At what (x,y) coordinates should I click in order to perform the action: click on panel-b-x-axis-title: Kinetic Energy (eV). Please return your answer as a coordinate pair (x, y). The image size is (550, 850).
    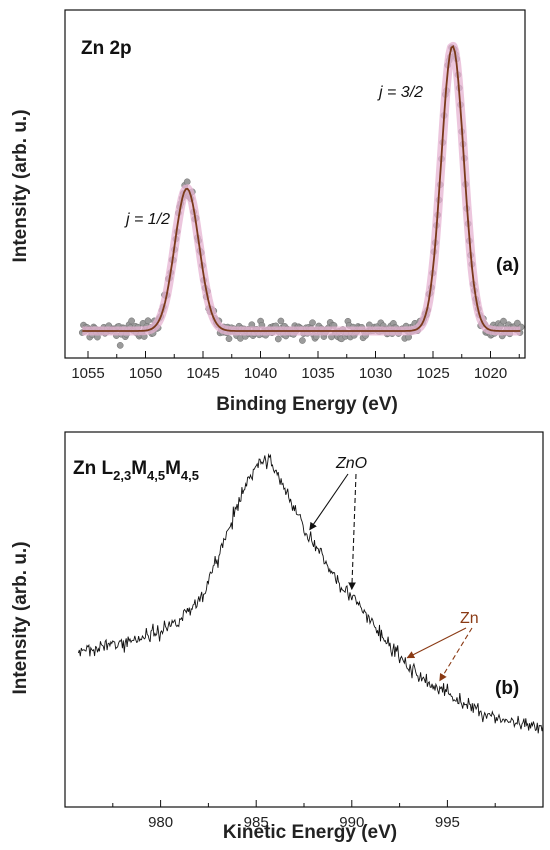
    Looking at the image, I should click on (310, 832).